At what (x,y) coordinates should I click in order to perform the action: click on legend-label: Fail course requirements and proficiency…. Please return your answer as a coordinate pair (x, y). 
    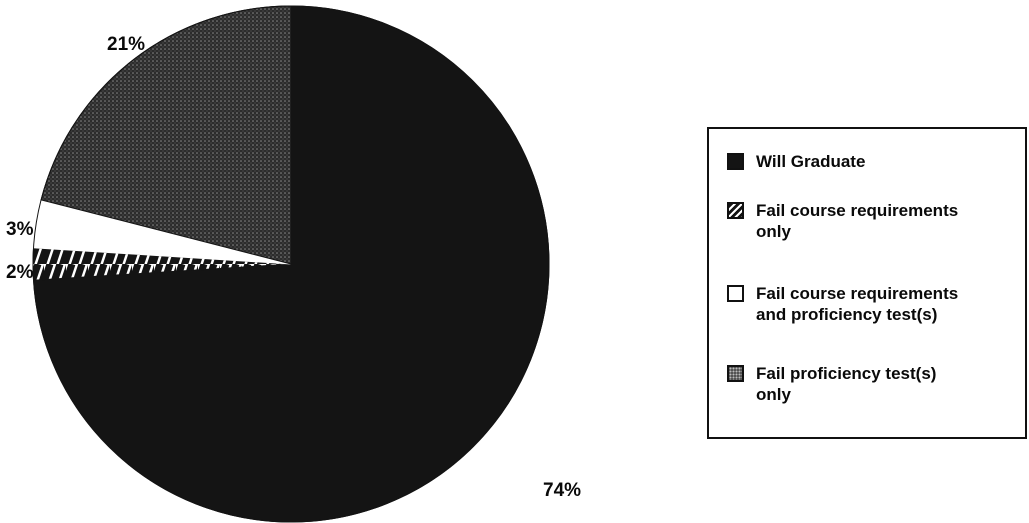
    Looking at the image, I should click on (886, 304).